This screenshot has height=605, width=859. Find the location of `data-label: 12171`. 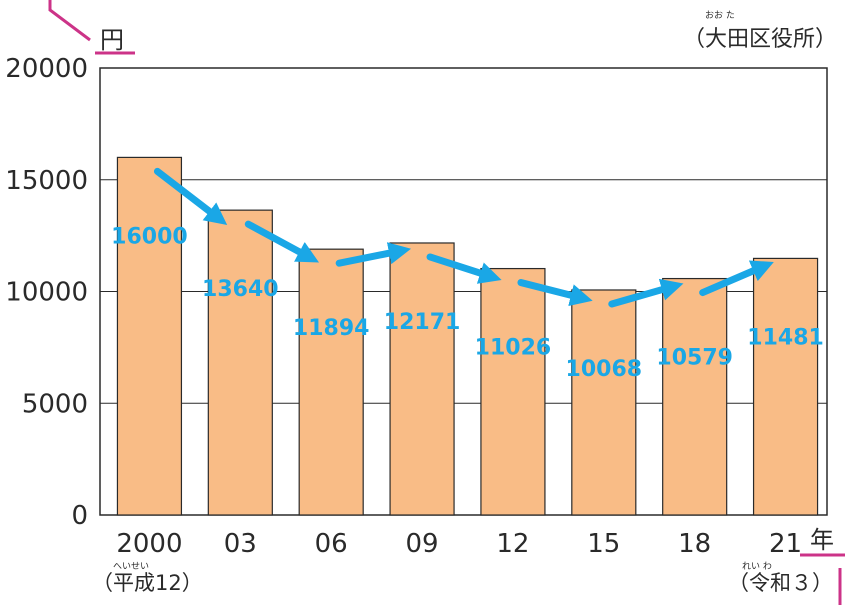

data-label: 12171 is located at coordinates (422, 322).